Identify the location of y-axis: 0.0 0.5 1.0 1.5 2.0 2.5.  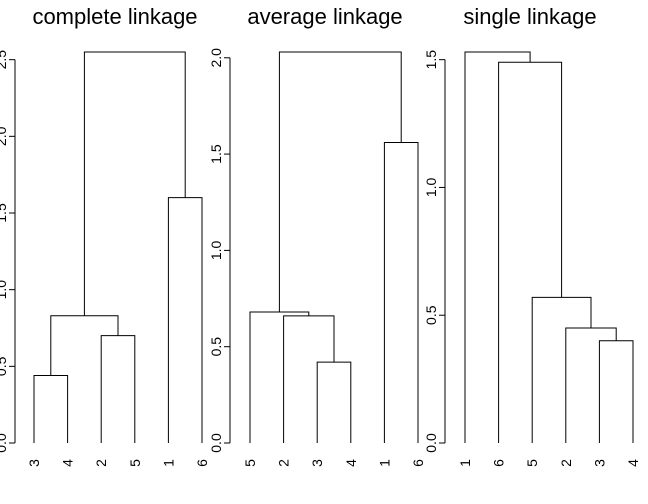
(8, 251).